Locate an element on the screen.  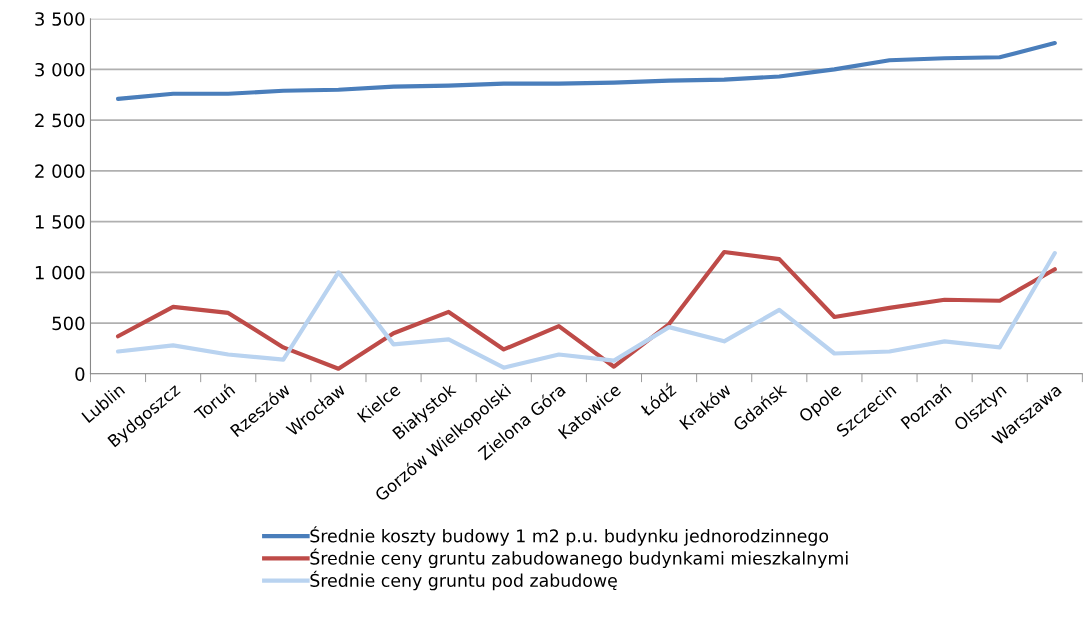
y-tick-label: 500 is located at coordinates (68, 323).